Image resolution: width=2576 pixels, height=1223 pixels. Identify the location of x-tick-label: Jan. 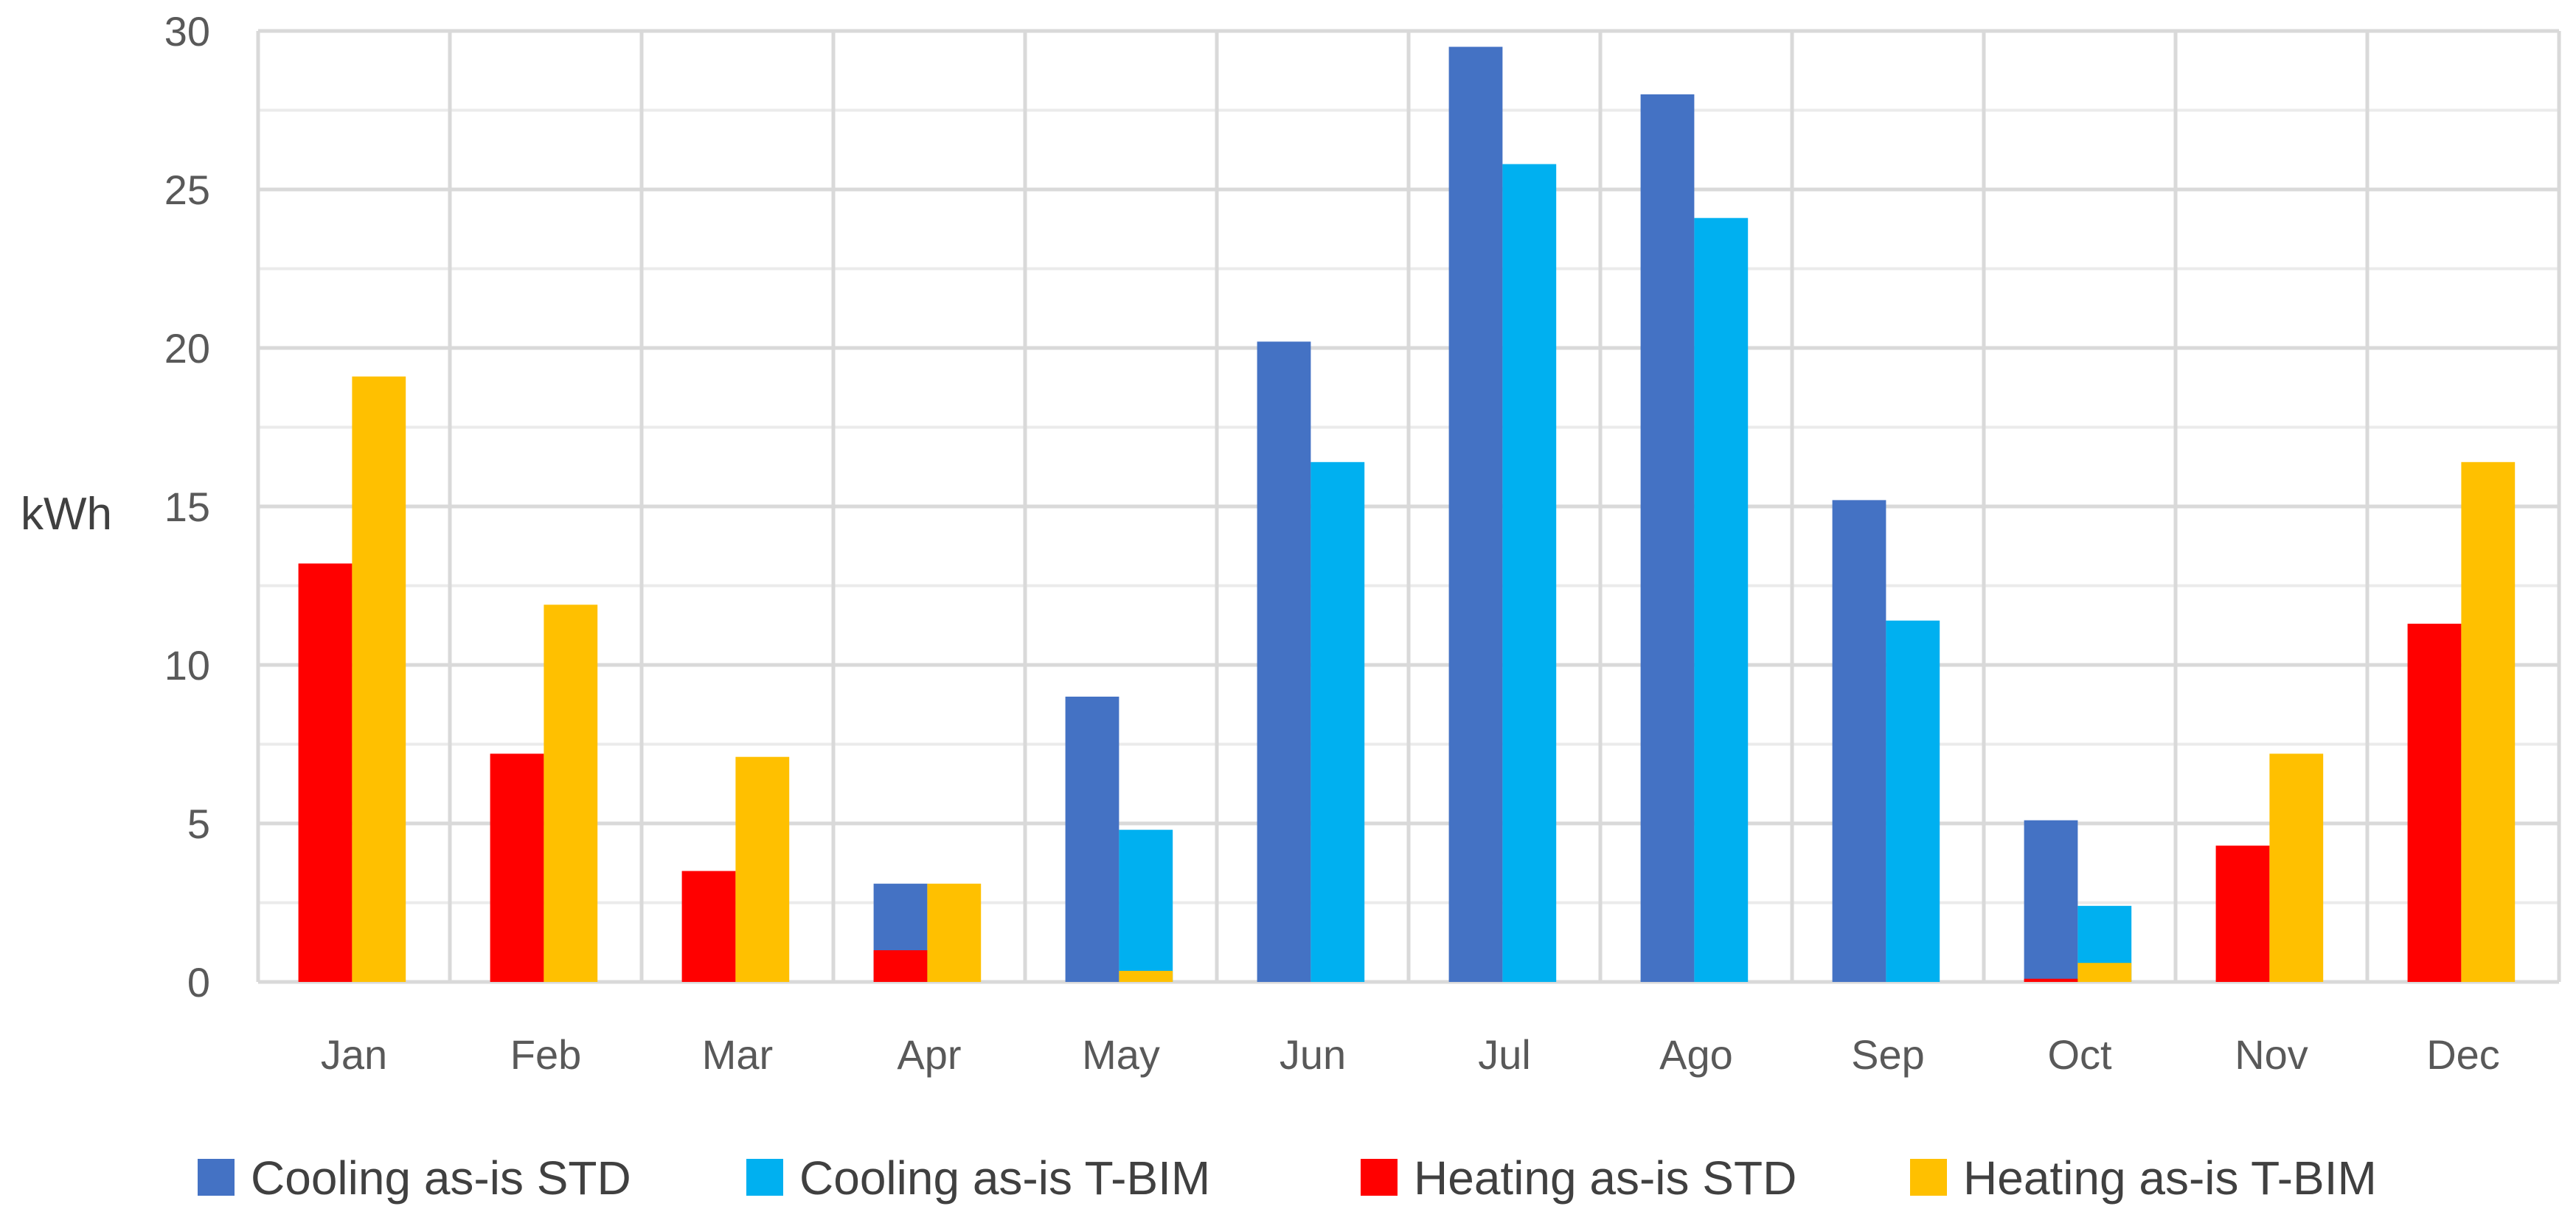
(354, 1054).